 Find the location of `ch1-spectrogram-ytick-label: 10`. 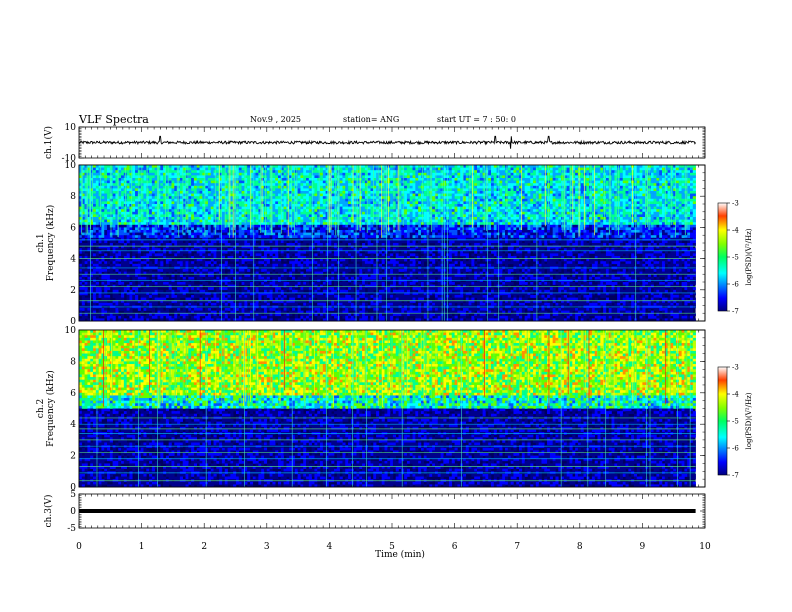

ch1-spectrogram-ytick-label: 10 is located at coordinates (71, 166).